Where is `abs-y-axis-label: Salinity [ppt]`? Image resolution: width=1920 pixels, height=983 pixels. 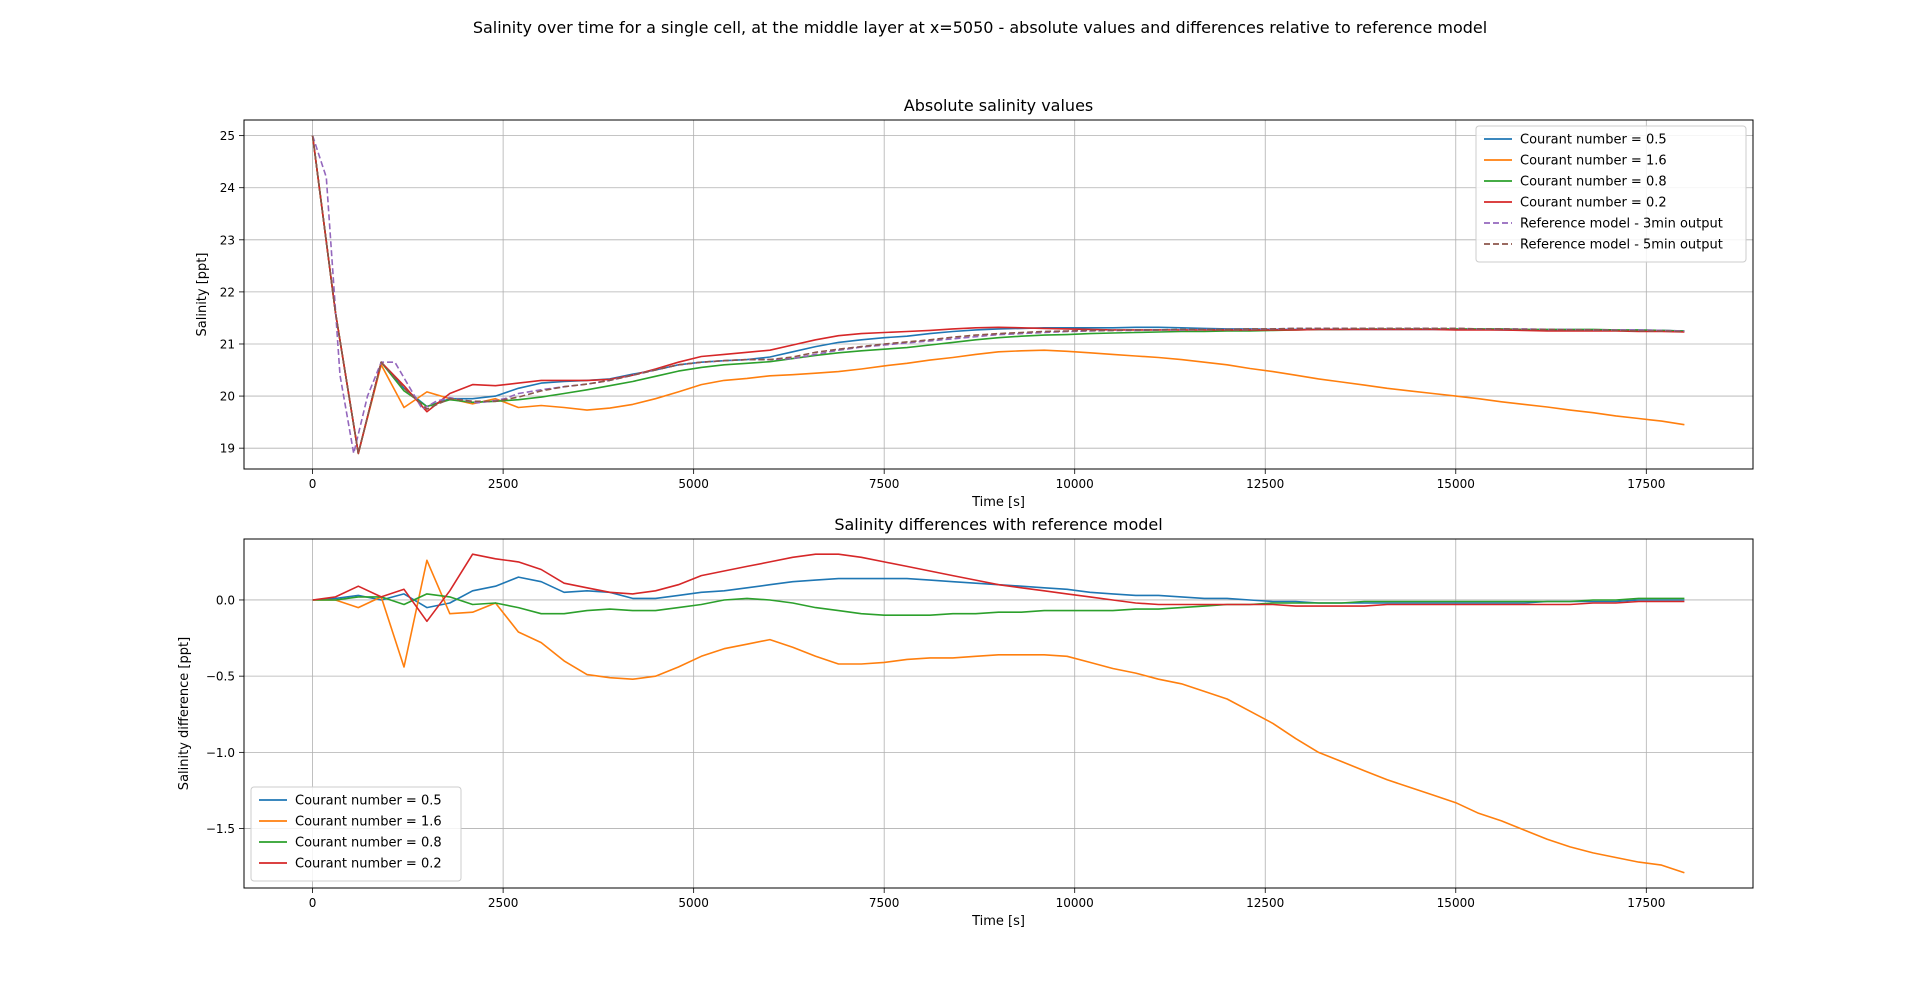
abs-y-axis-label: Salinity [ppt] is located at coordinates (202, 295).